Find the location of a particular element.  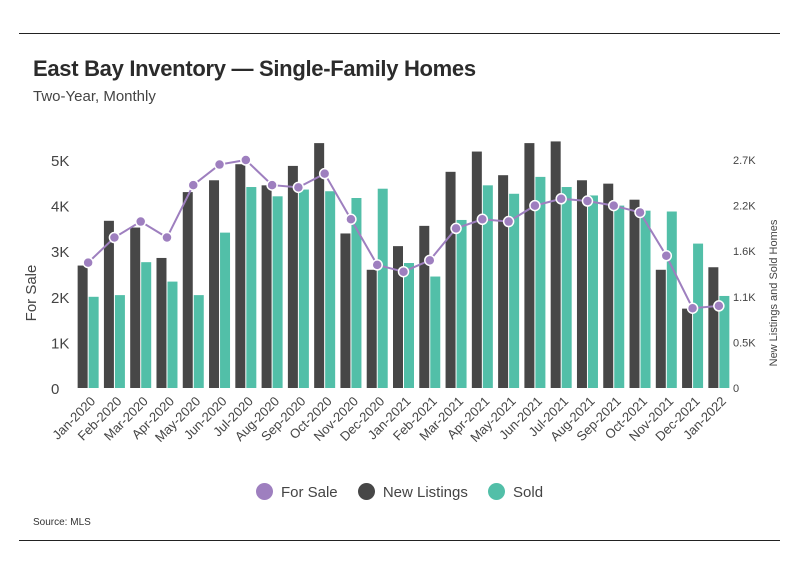

y-left-tick-label: 3K is located at coordinates (60, 252).